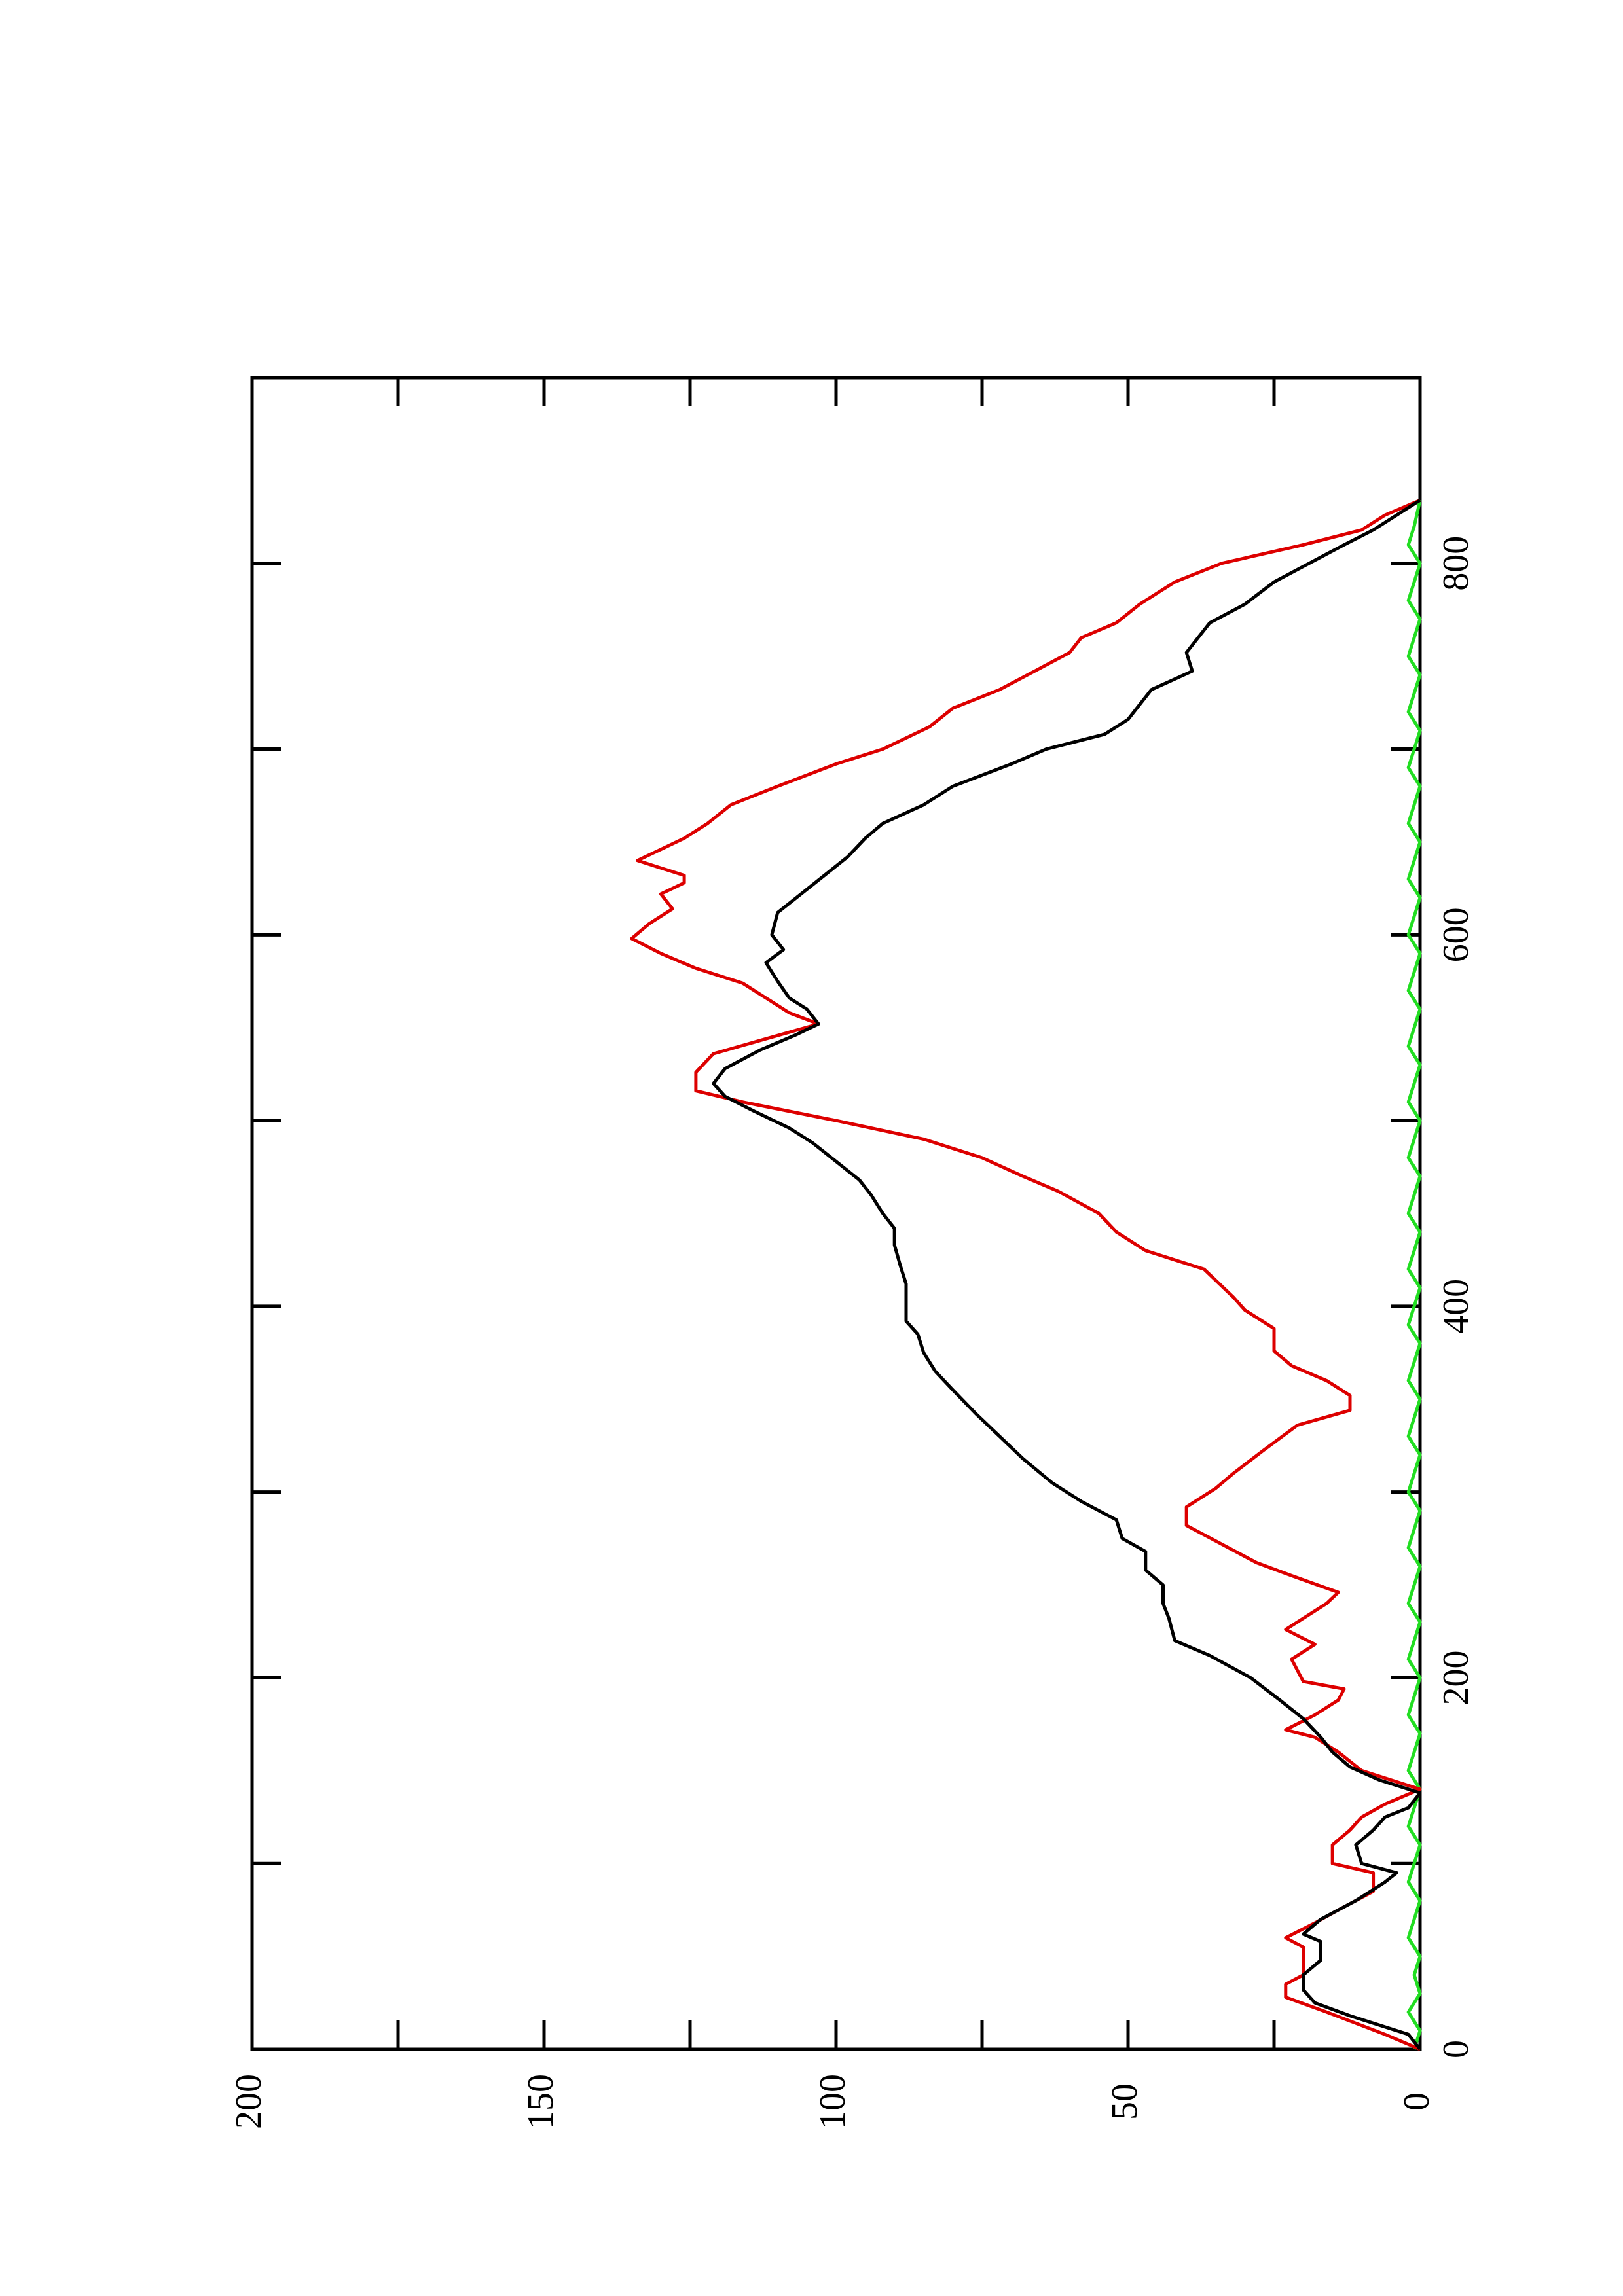 The width and height of the screenshot is (1623, 2296). Describe the element at coordinates (248, 2101) in the screenshot. I see `y-tick-label: 200` at that location.